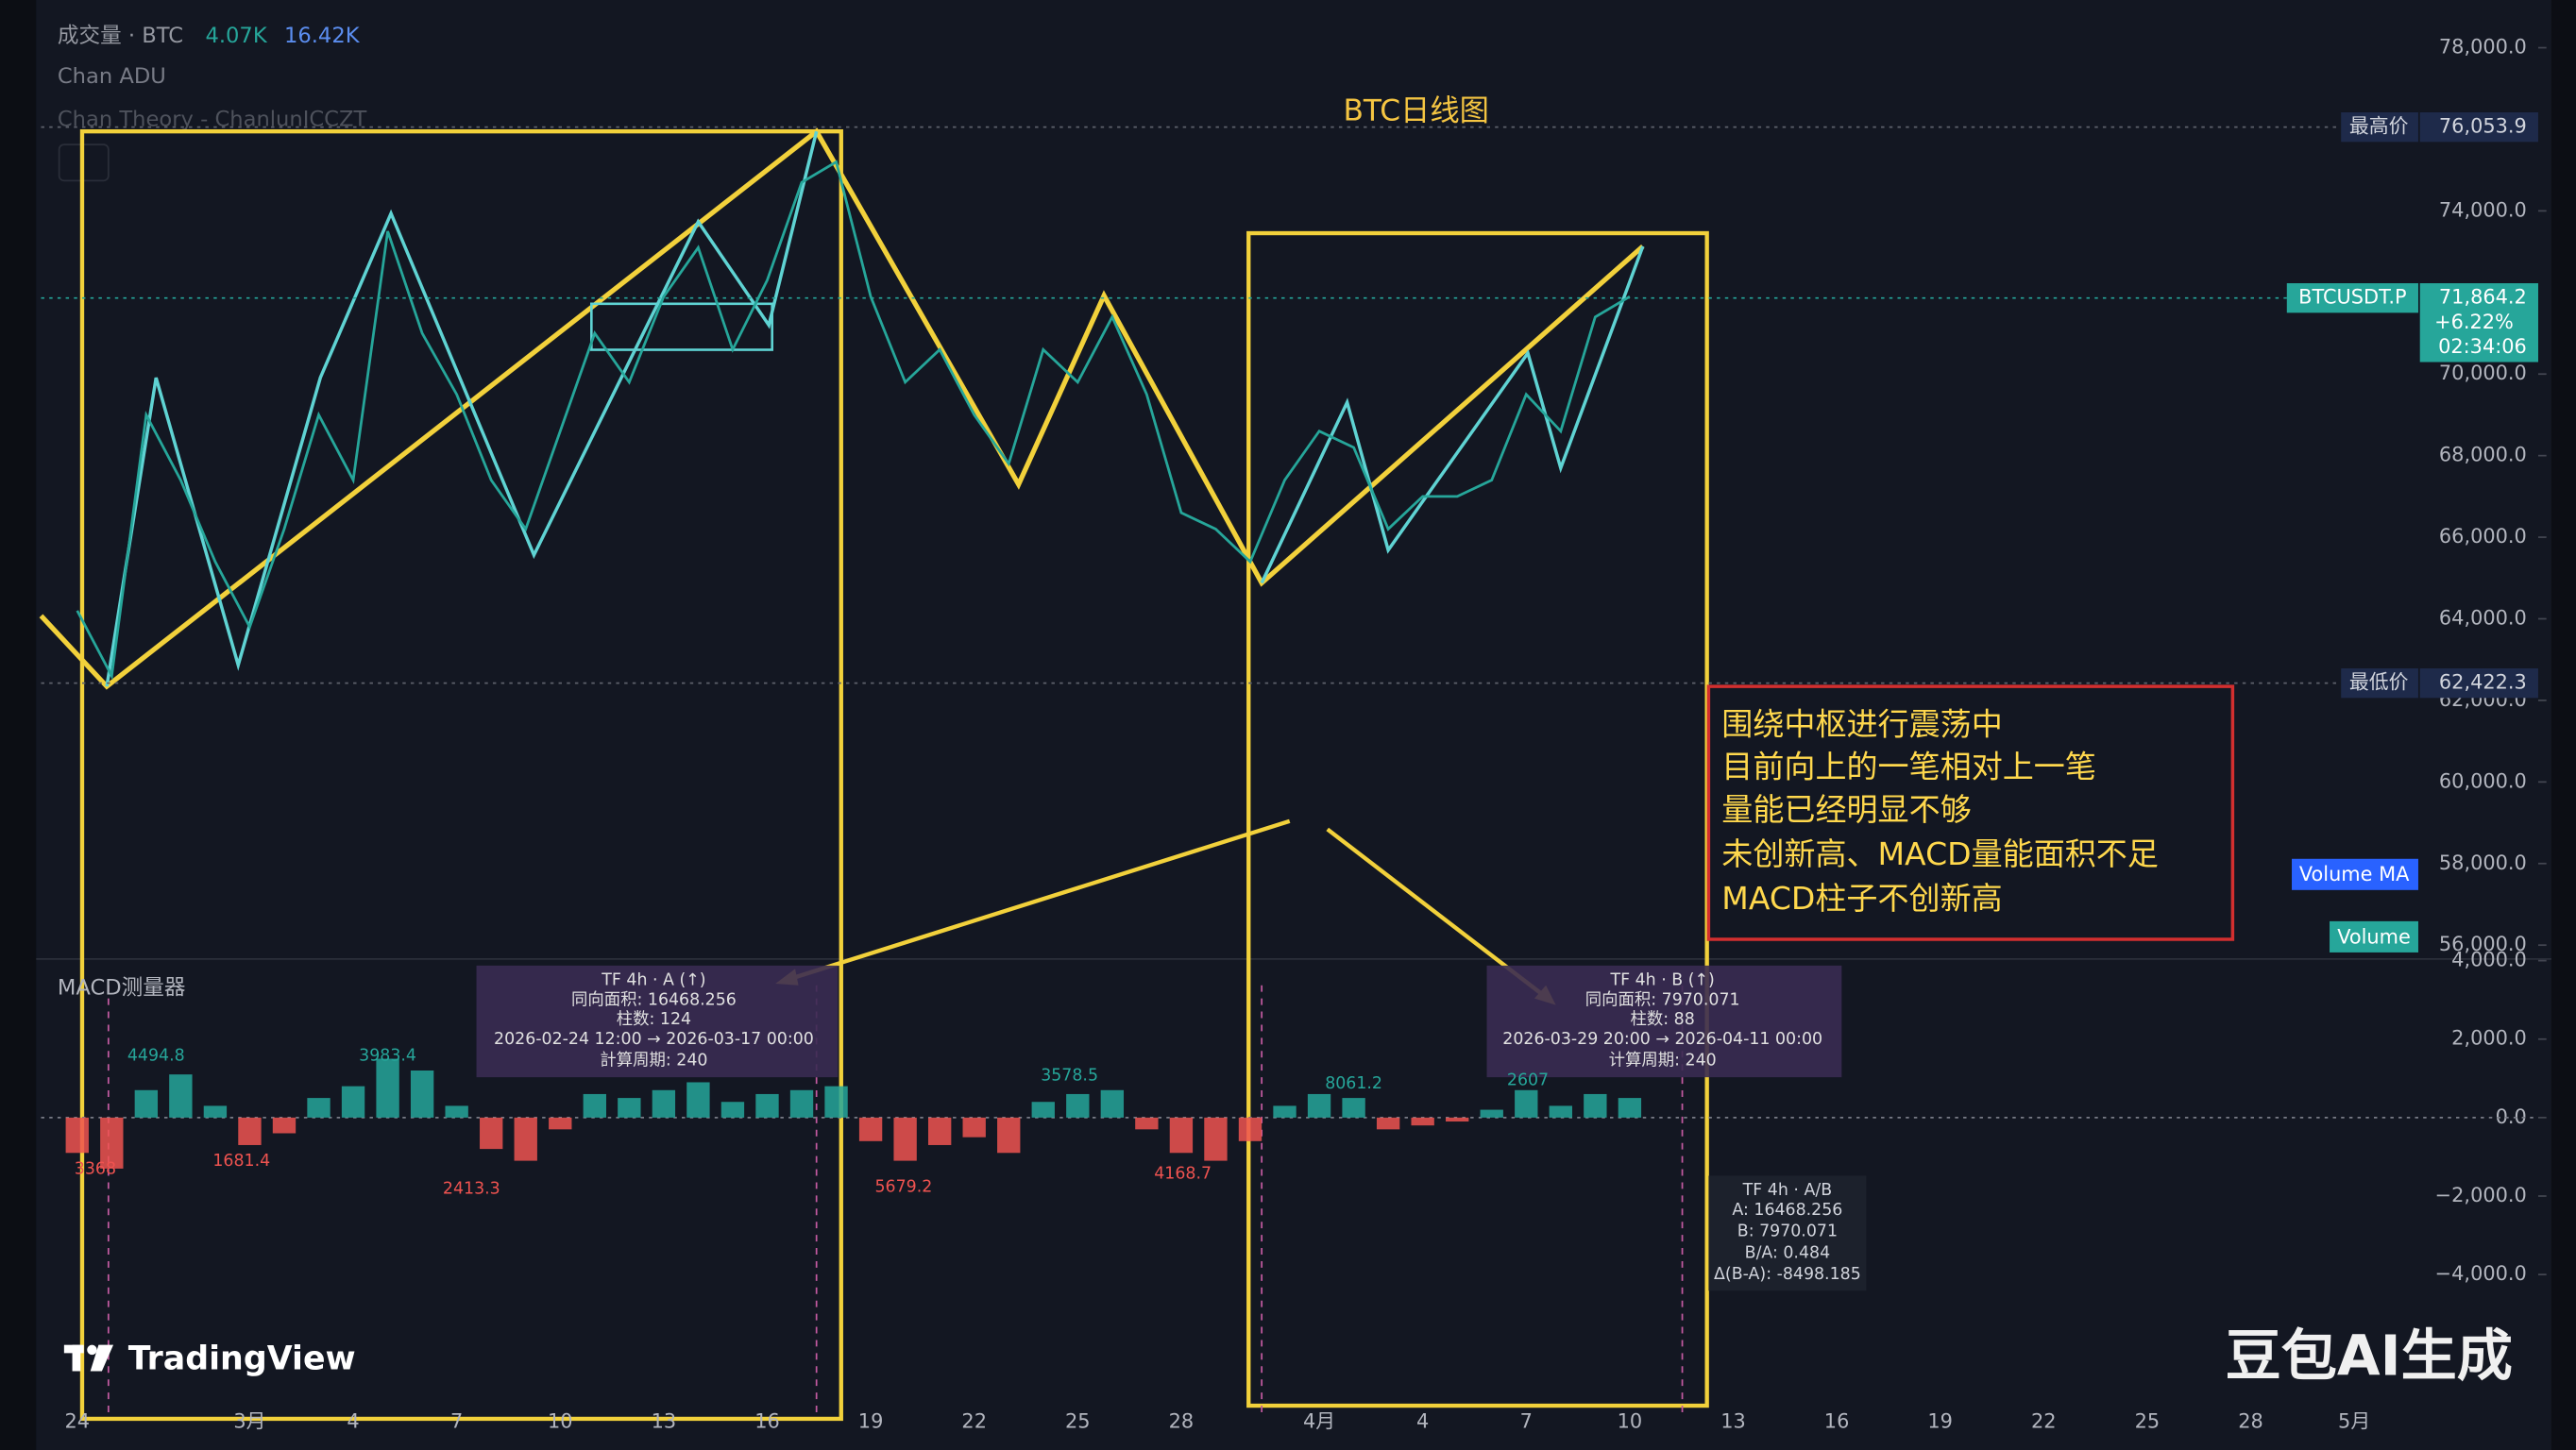 Image resolution: width=2576 pixels, height=1450 pixels. Describe the element at coordinates (2483, 373) in the screenshot. I see `y-tick-label: 70,000.0` at that location.